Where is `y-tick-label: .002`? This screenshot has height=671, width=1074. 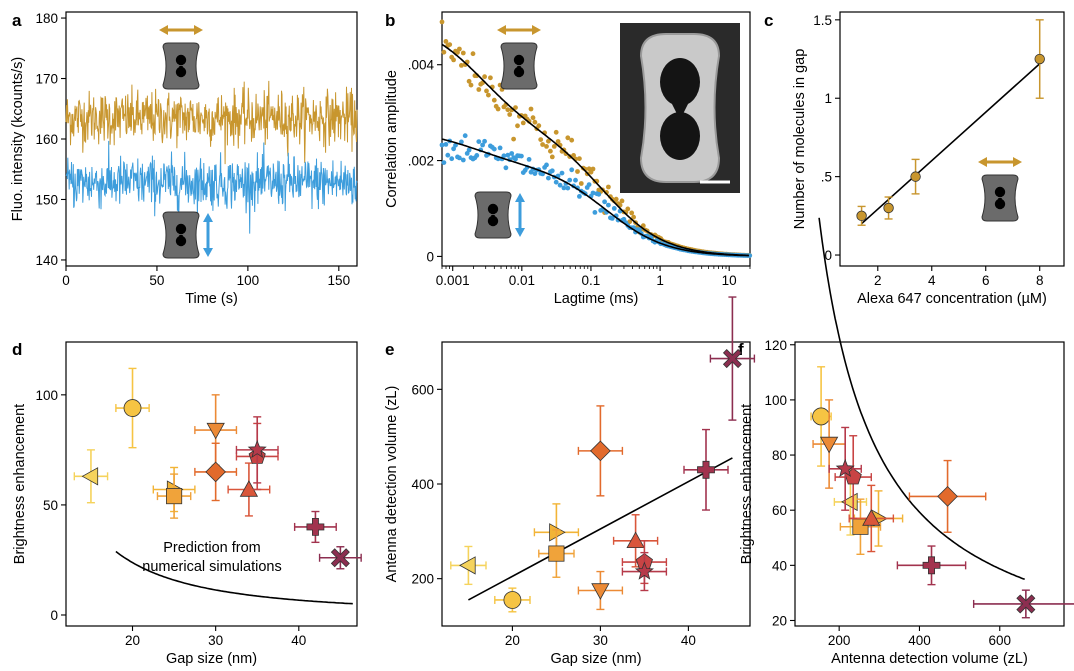 y-tick-label: .002 is located at coordinates (421, 161).